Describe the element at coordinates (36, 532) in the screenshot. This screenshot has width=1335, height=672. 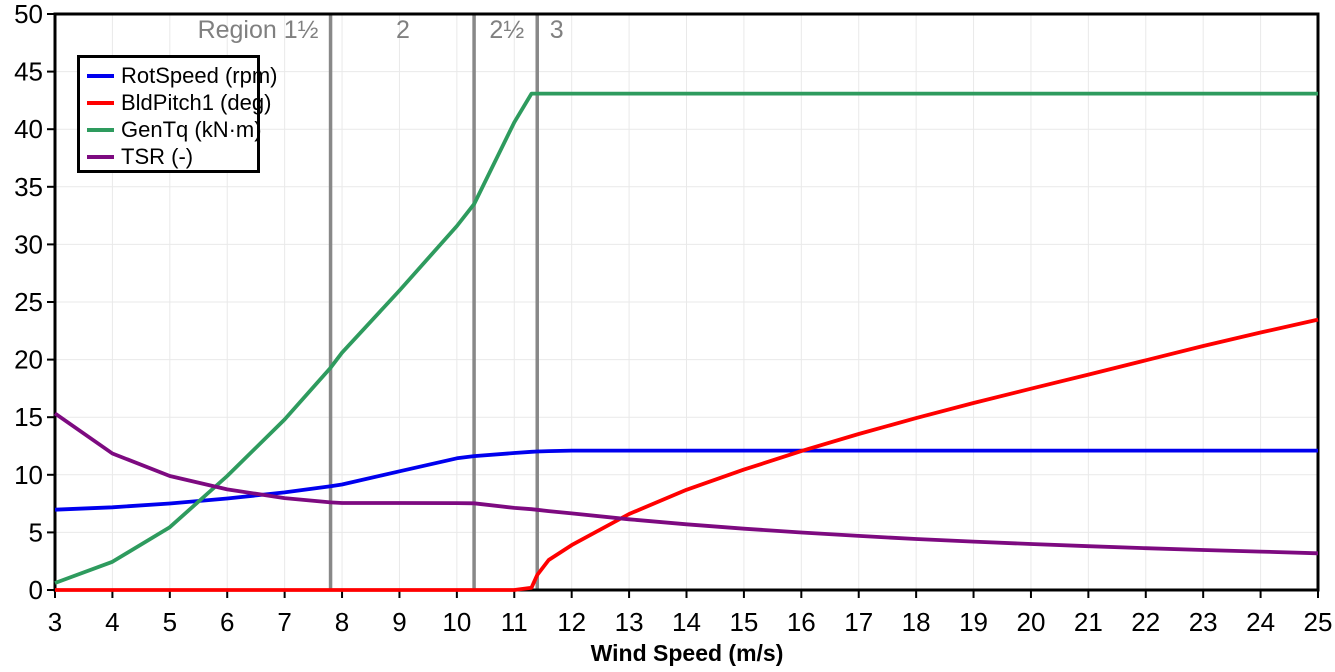
I see `y-tick-label: 5` at that location.